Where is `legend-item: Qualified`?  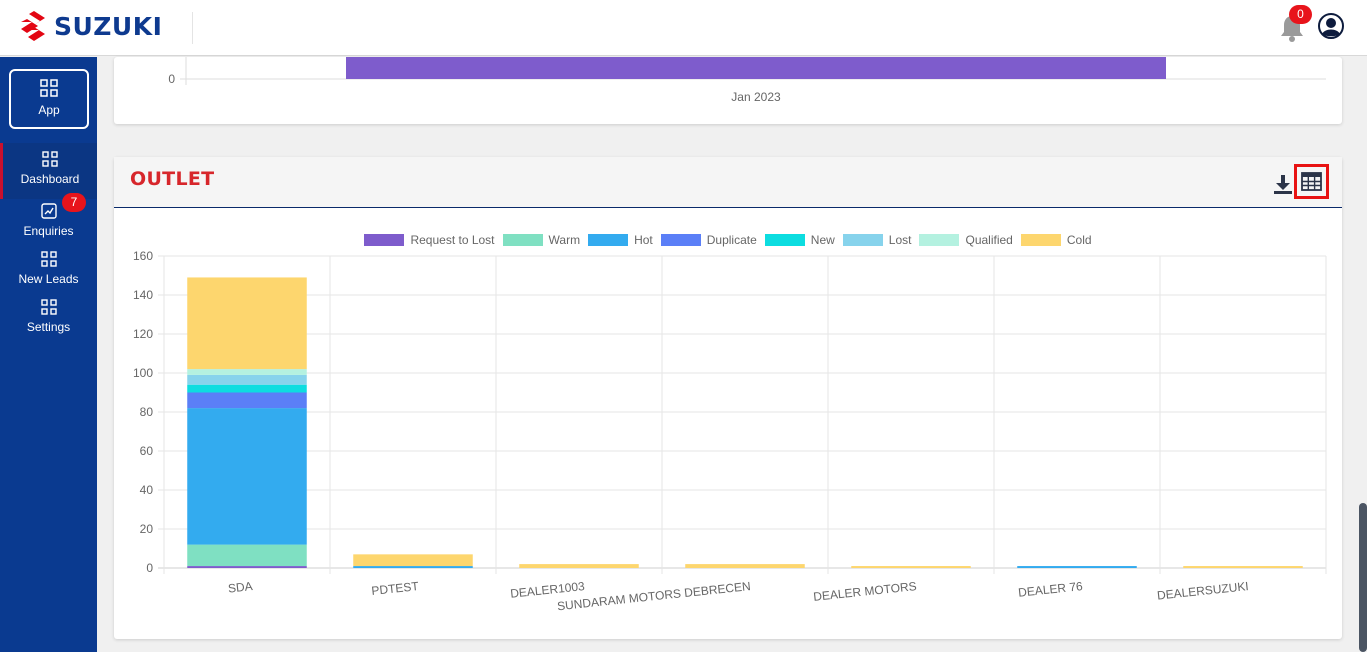
legend-item: Qualified is located at coordinates (966, 240).